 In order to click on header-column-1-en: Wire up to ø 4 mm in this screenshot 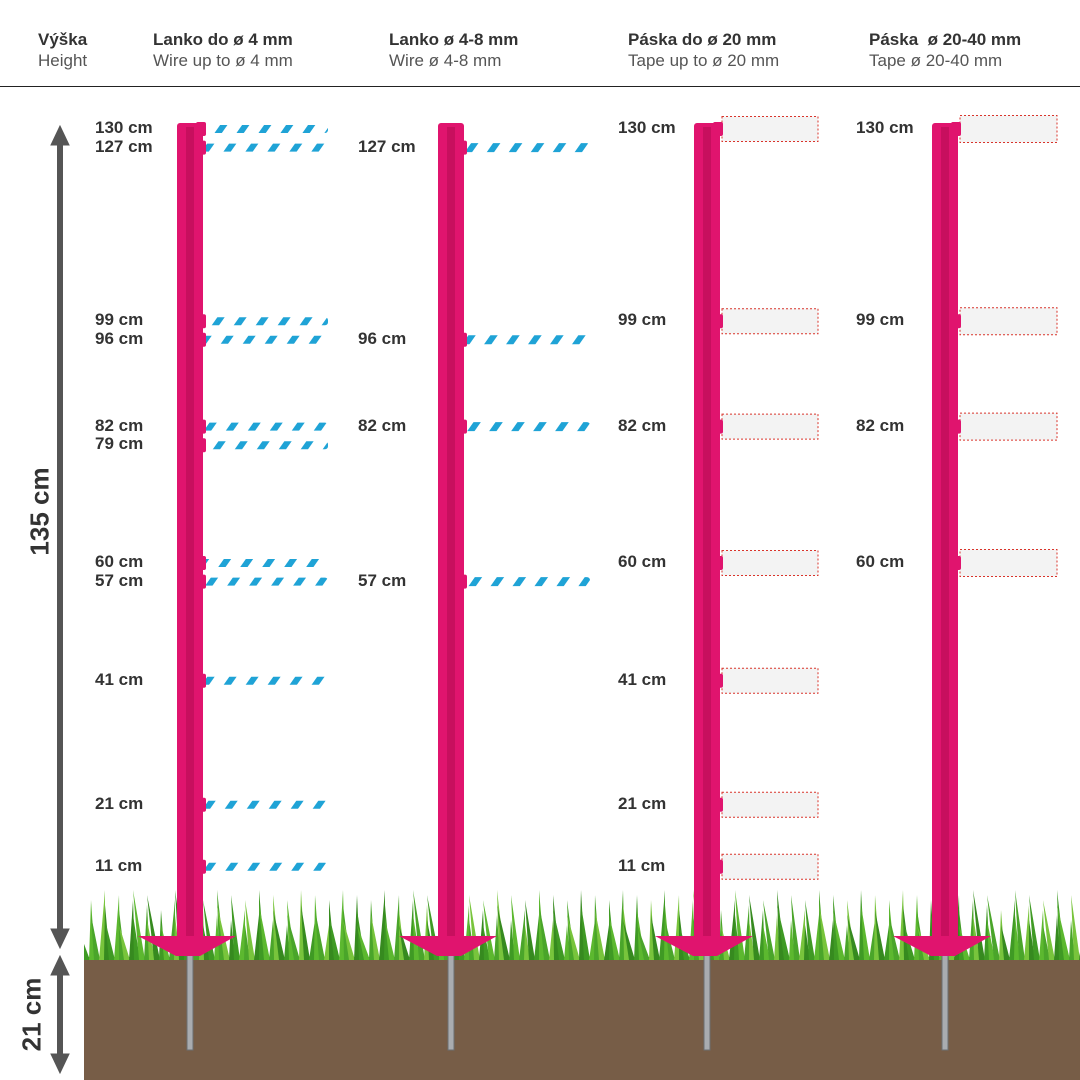, I will do `click(223, 60)`.